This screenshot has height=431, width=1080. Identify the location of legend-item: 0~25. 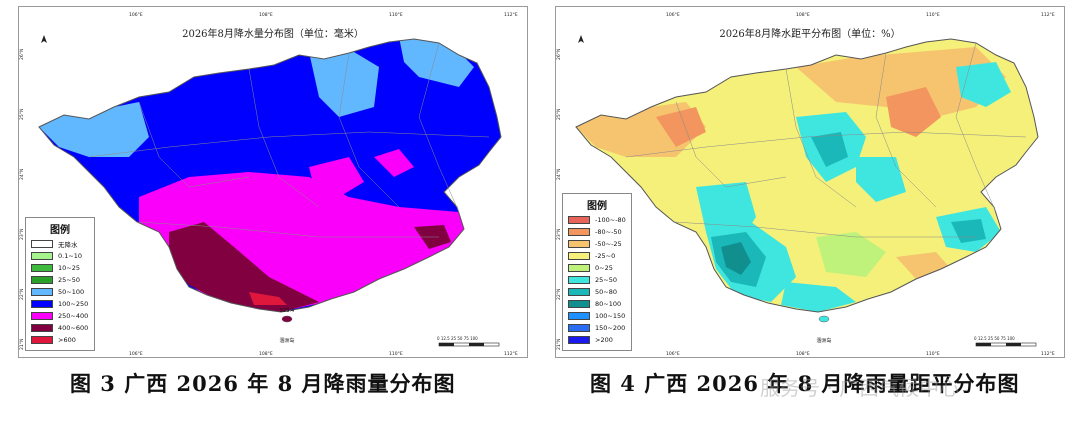
(597, 268).